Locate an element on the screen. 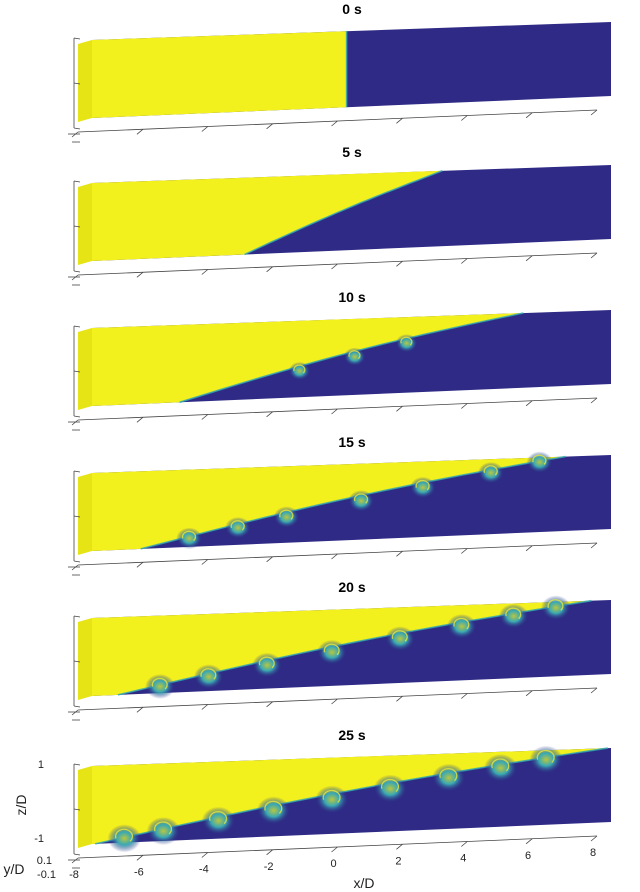 The image size is (640, 892). panel-4: 20 s is located at coordinates (339, 650).